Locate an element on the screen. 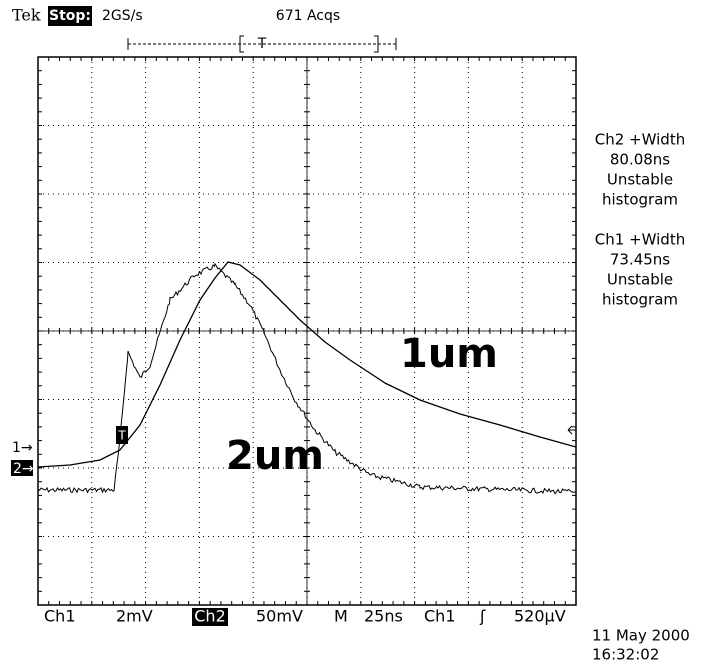 The height and width of the screenshot is (666, 707). ch1-scale: 2mV is located at coordinates (134, 616).